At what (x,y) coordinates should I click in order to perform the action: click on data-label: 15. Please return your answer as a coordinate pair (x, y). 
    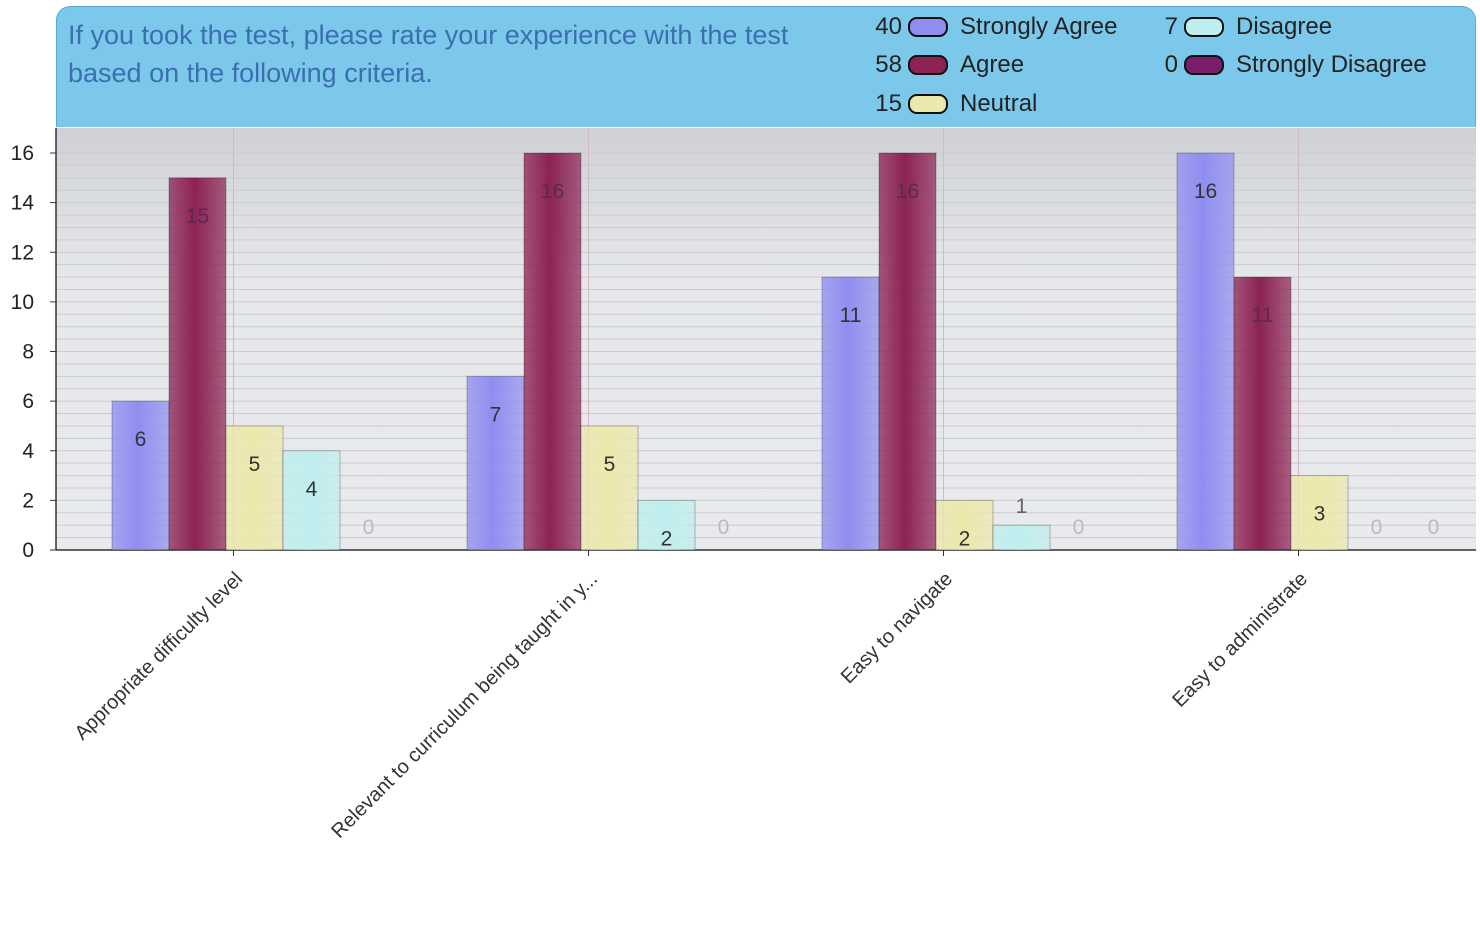
    Looking at the image, I should click on (197, 216).